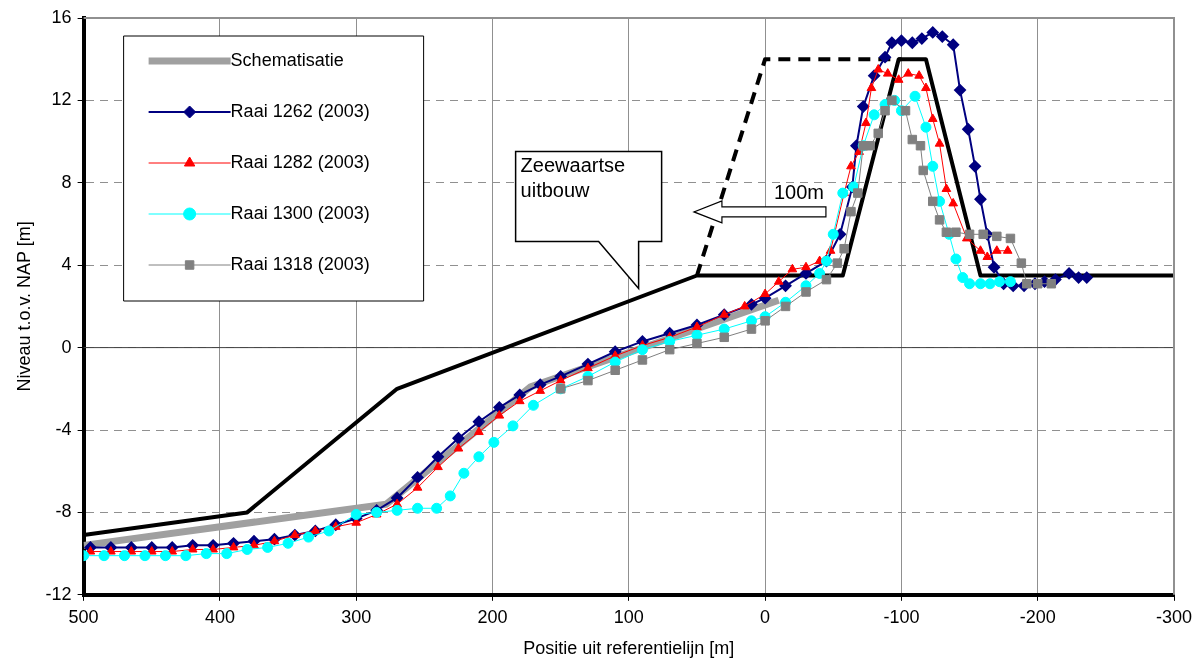  What do you see at coordinates (66, 181) in the screenshot?
I see `y-tick-label: 8` at bounding box center [66, 181].